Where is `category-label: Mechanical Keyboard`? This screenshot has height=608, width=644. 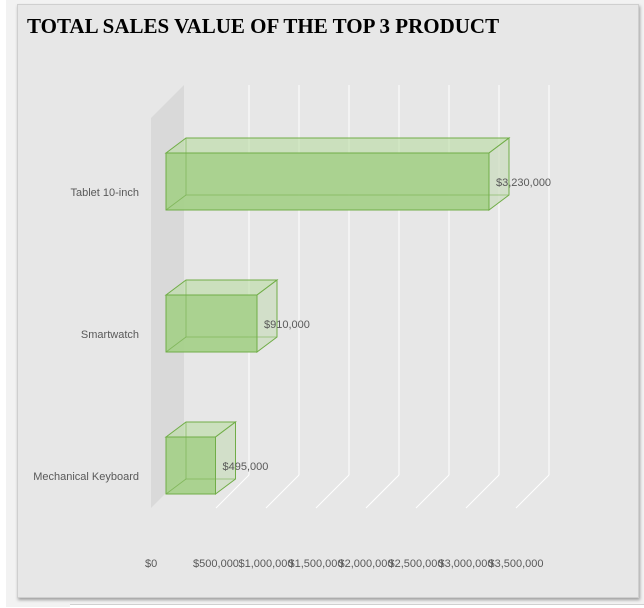 category-label: Mechanical Keyboard is located at coordinates (86, 477).